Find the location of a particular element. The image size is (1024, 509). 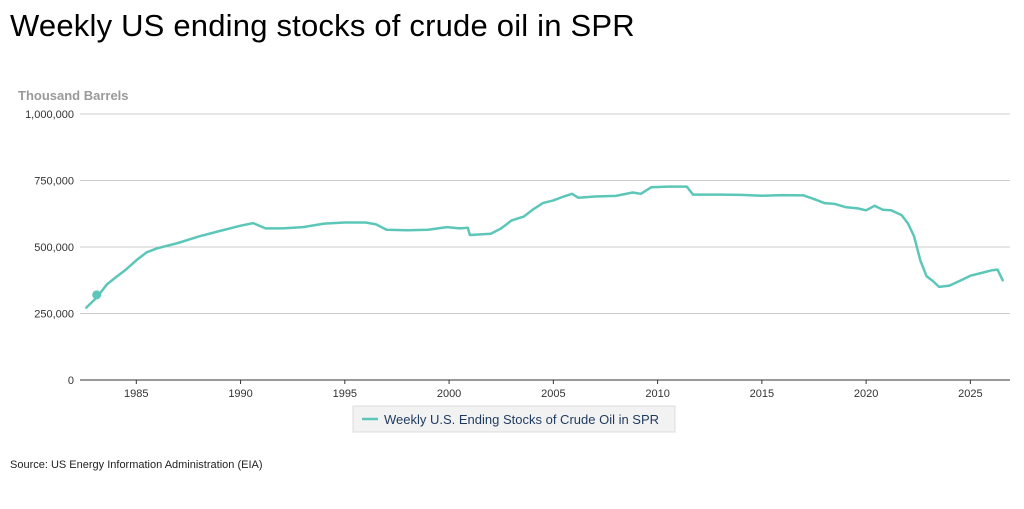

x-tick-label: 2020 is located at coordinates (866, 394).